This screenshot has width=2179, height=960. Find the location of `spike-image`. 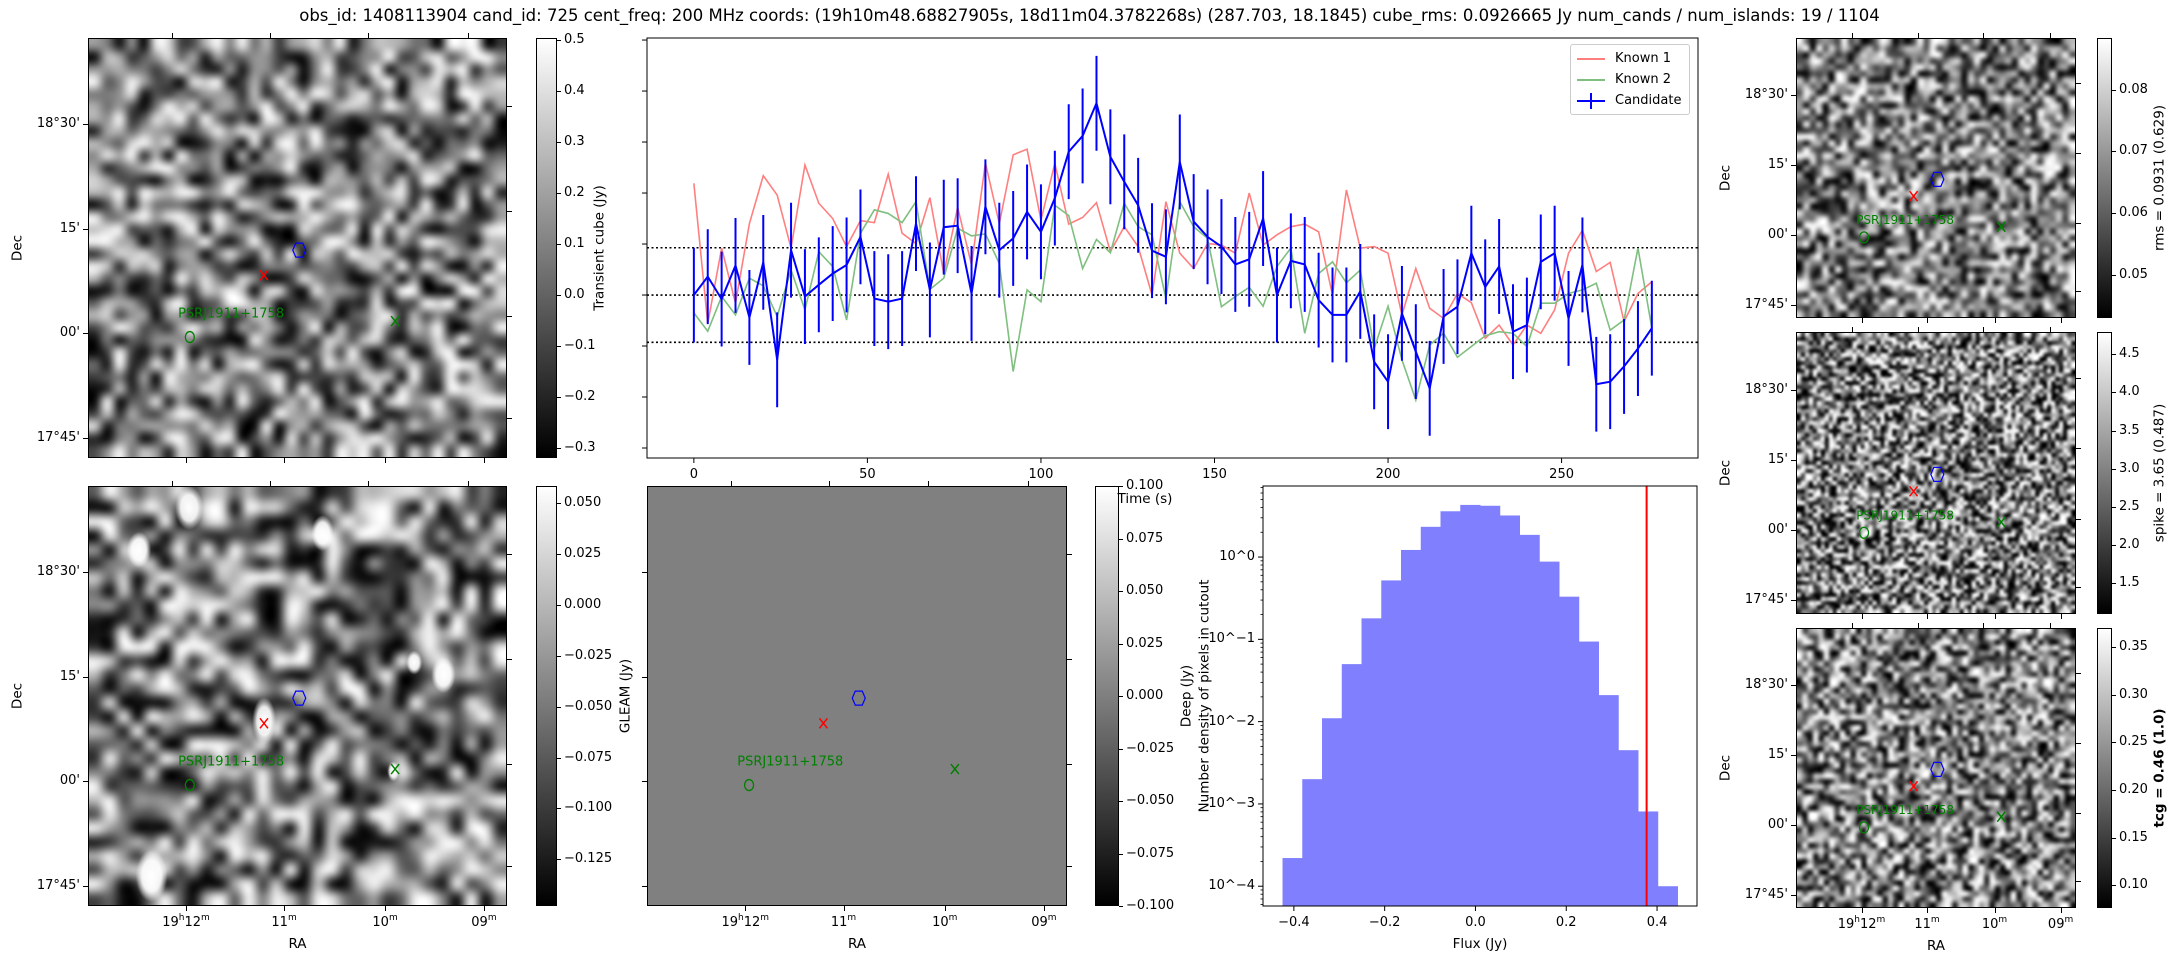

spike-image is located at coordinates (1936, 473).